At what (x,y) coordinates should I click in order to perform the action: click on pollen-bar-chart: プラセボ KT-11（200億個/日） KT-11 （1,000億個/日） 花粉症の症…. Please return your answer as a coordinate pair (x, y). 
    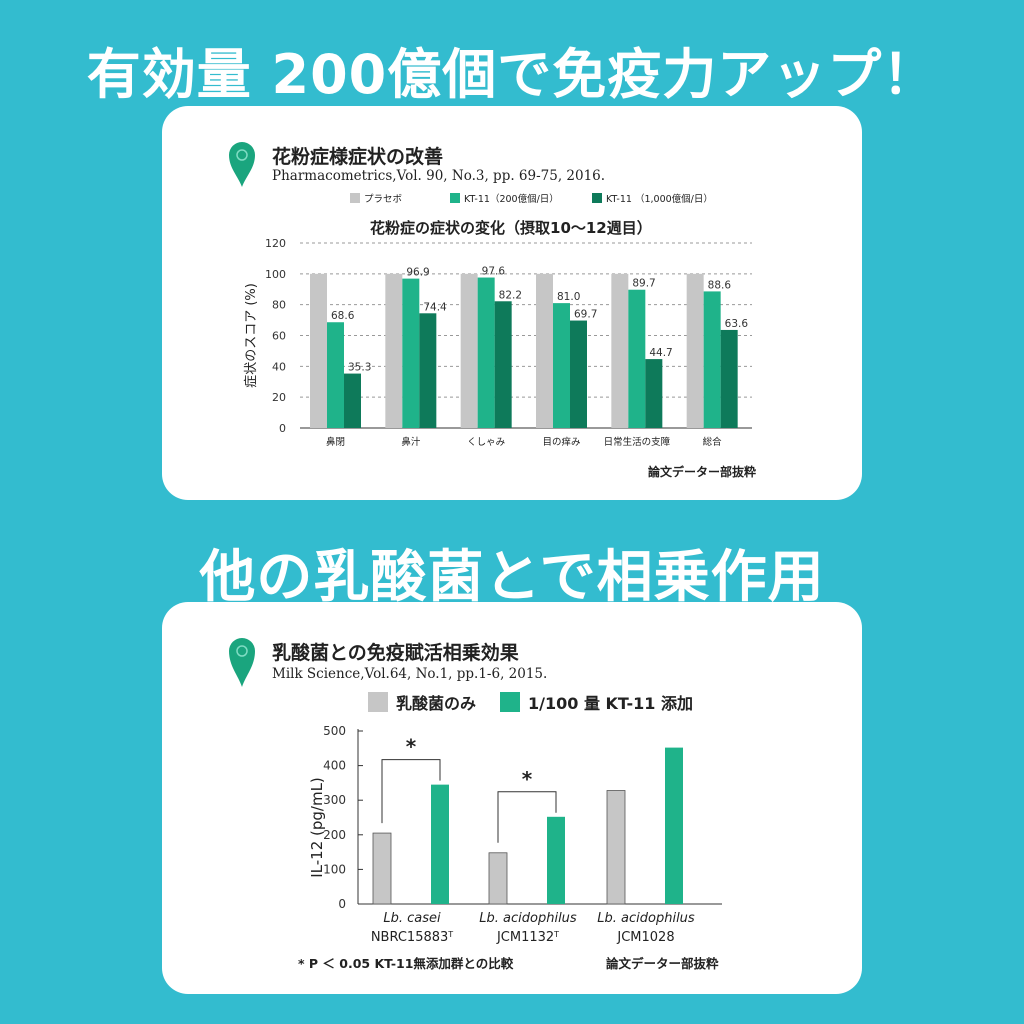
    Looking at the image, I should click on (500, 336).